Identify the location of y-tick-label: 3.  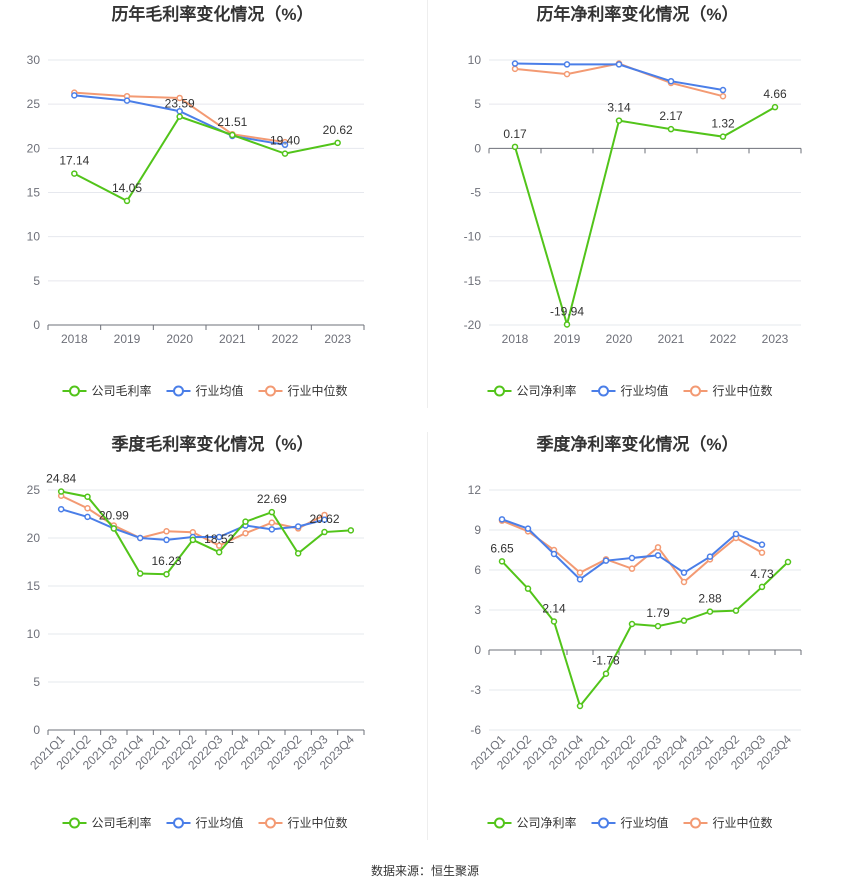
(477, 610).